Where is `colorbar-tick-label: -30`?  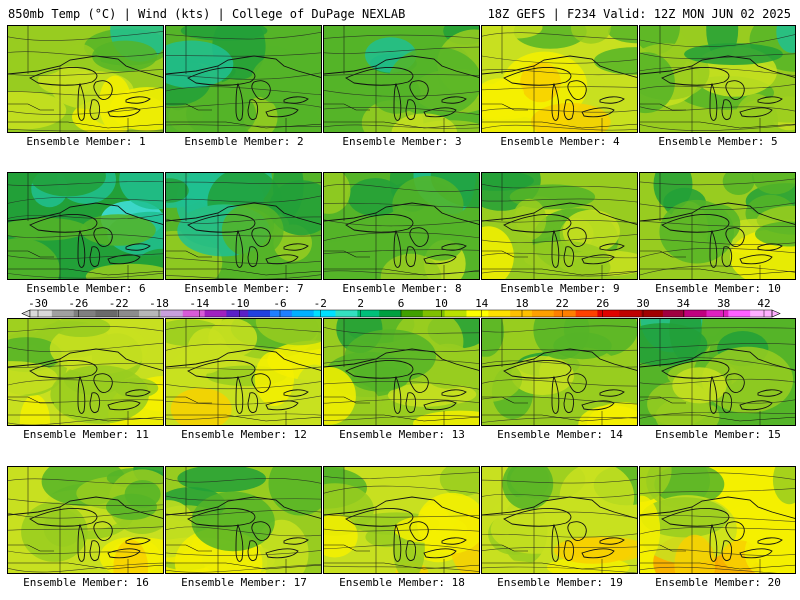
colorbar-tick-label: -30 is located at coordinates (38, 303).